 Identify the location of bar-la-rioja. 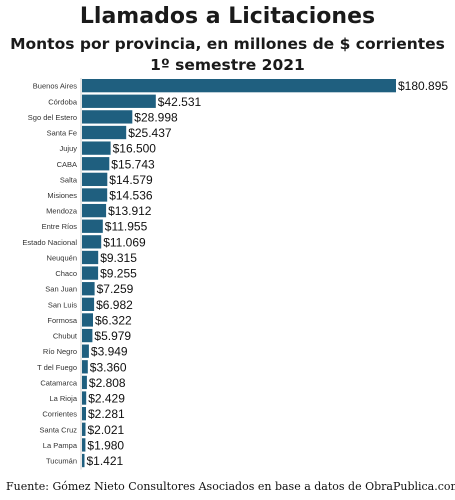
(84, 398).